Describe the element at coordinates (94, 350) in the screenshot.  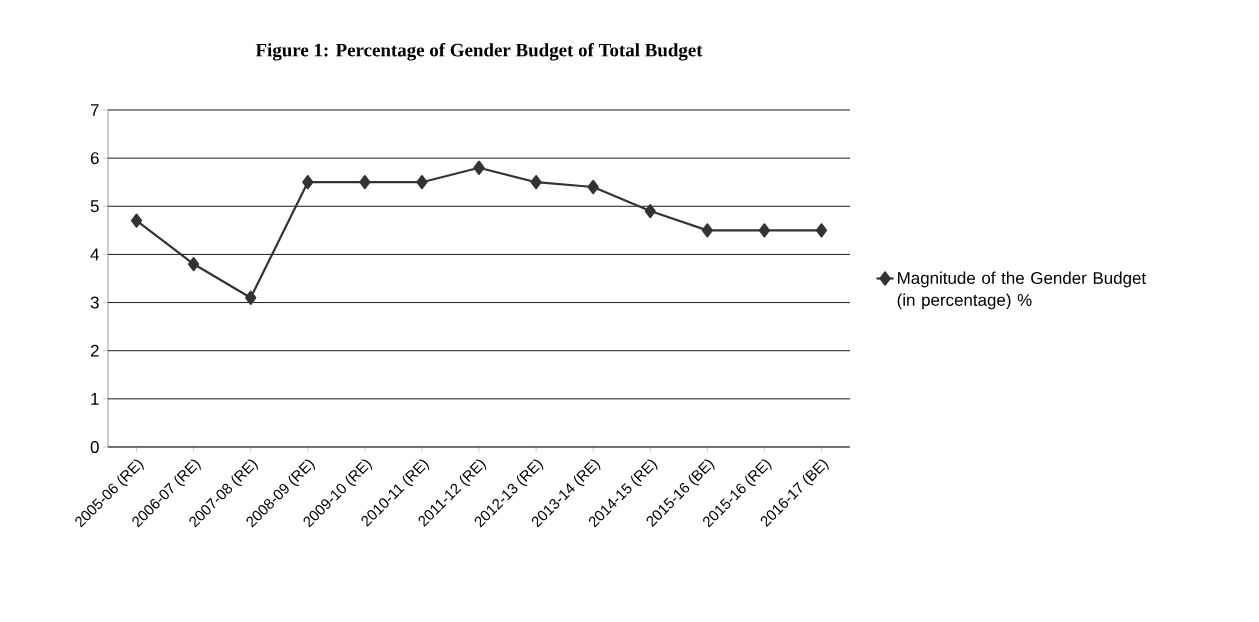
I see `y-tick-label: 2` at that location.